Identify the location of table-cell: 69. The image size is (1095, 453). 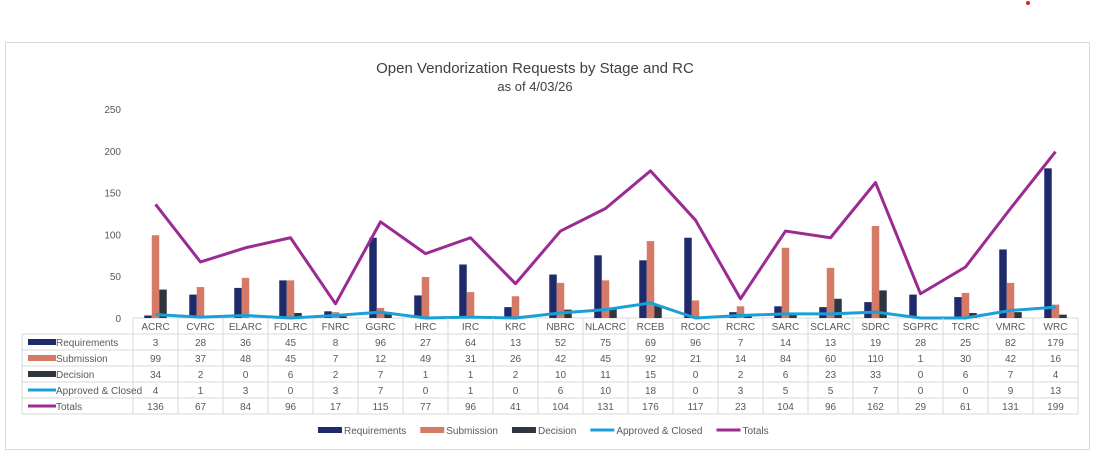
(651, 343).